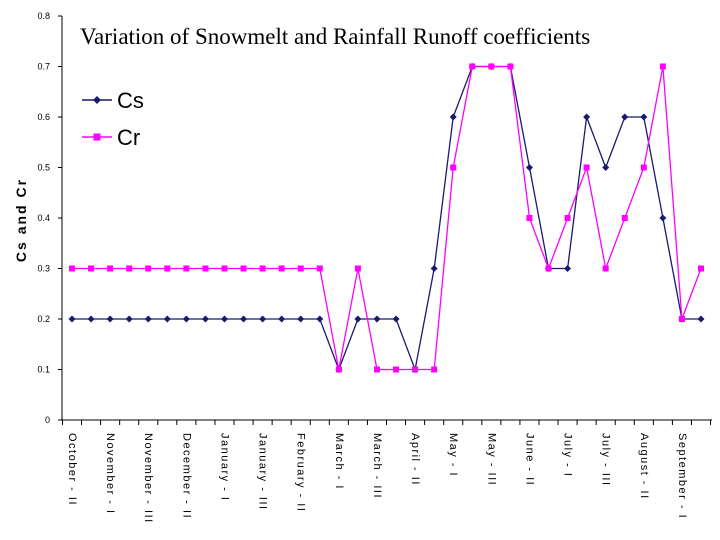 This screenshot has width=720, height=540. I want to click on legend: Cs Cr, so click(113, 119).